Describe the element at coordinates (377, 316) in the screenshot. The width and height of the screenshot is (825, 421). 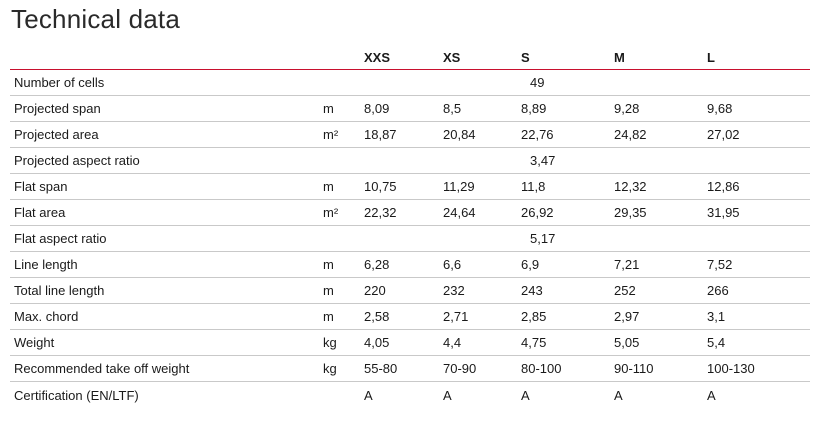
I see `value-xxs: 2,58` at that location.